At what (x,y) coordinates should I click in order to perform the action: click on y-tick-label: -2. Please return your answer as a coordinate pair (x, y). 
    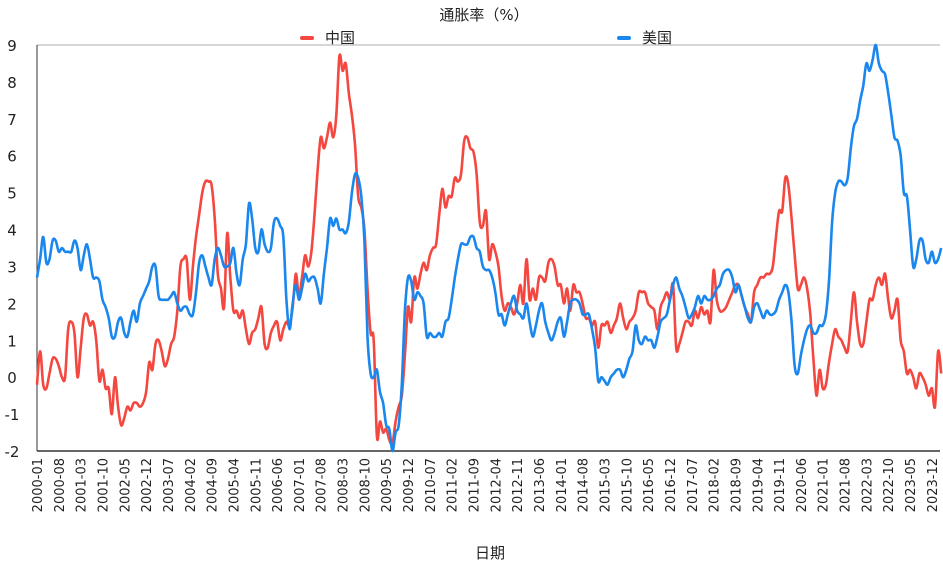
    Looking at the image, I should click on (12, 452).